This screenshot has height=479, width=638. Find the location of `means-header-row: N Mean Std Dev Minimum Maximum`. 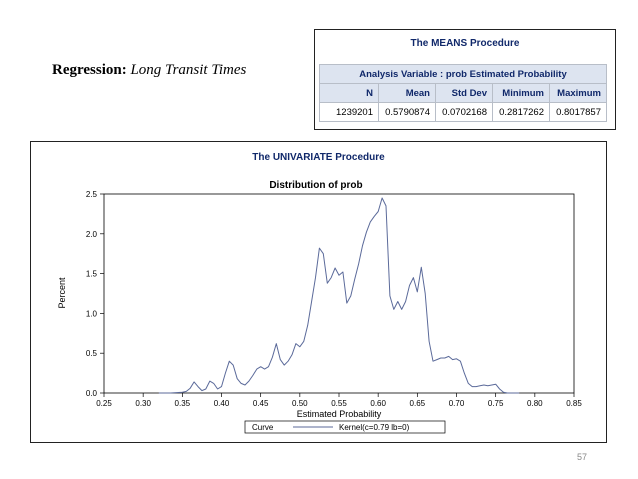

means-header-row: N Mean Std Dev Minimum Maximum is located at coordinates (463, 93).